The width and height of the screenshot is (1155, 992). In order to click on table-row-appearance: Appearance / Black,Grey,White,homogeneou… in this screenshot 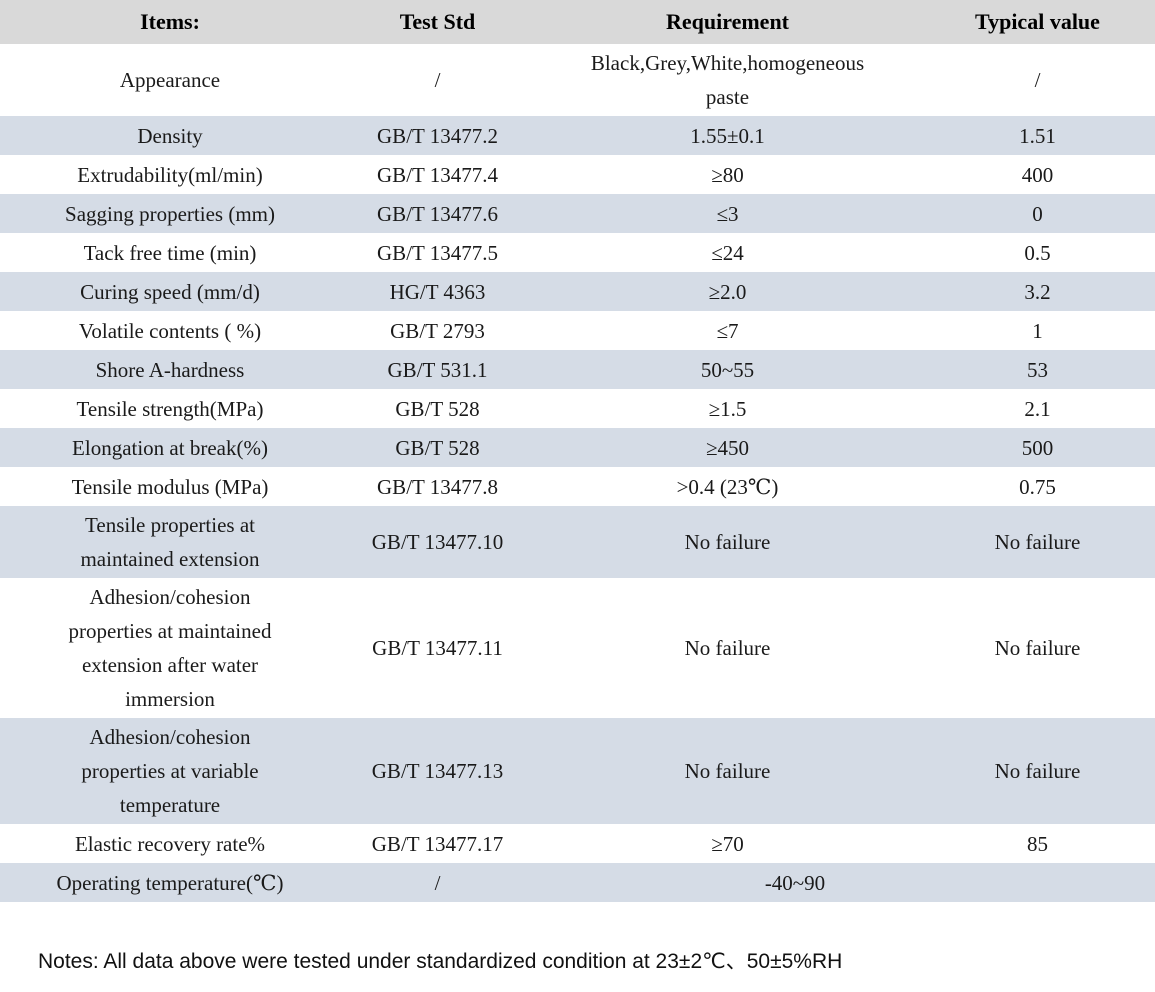, I will do `click(577, 80)`.